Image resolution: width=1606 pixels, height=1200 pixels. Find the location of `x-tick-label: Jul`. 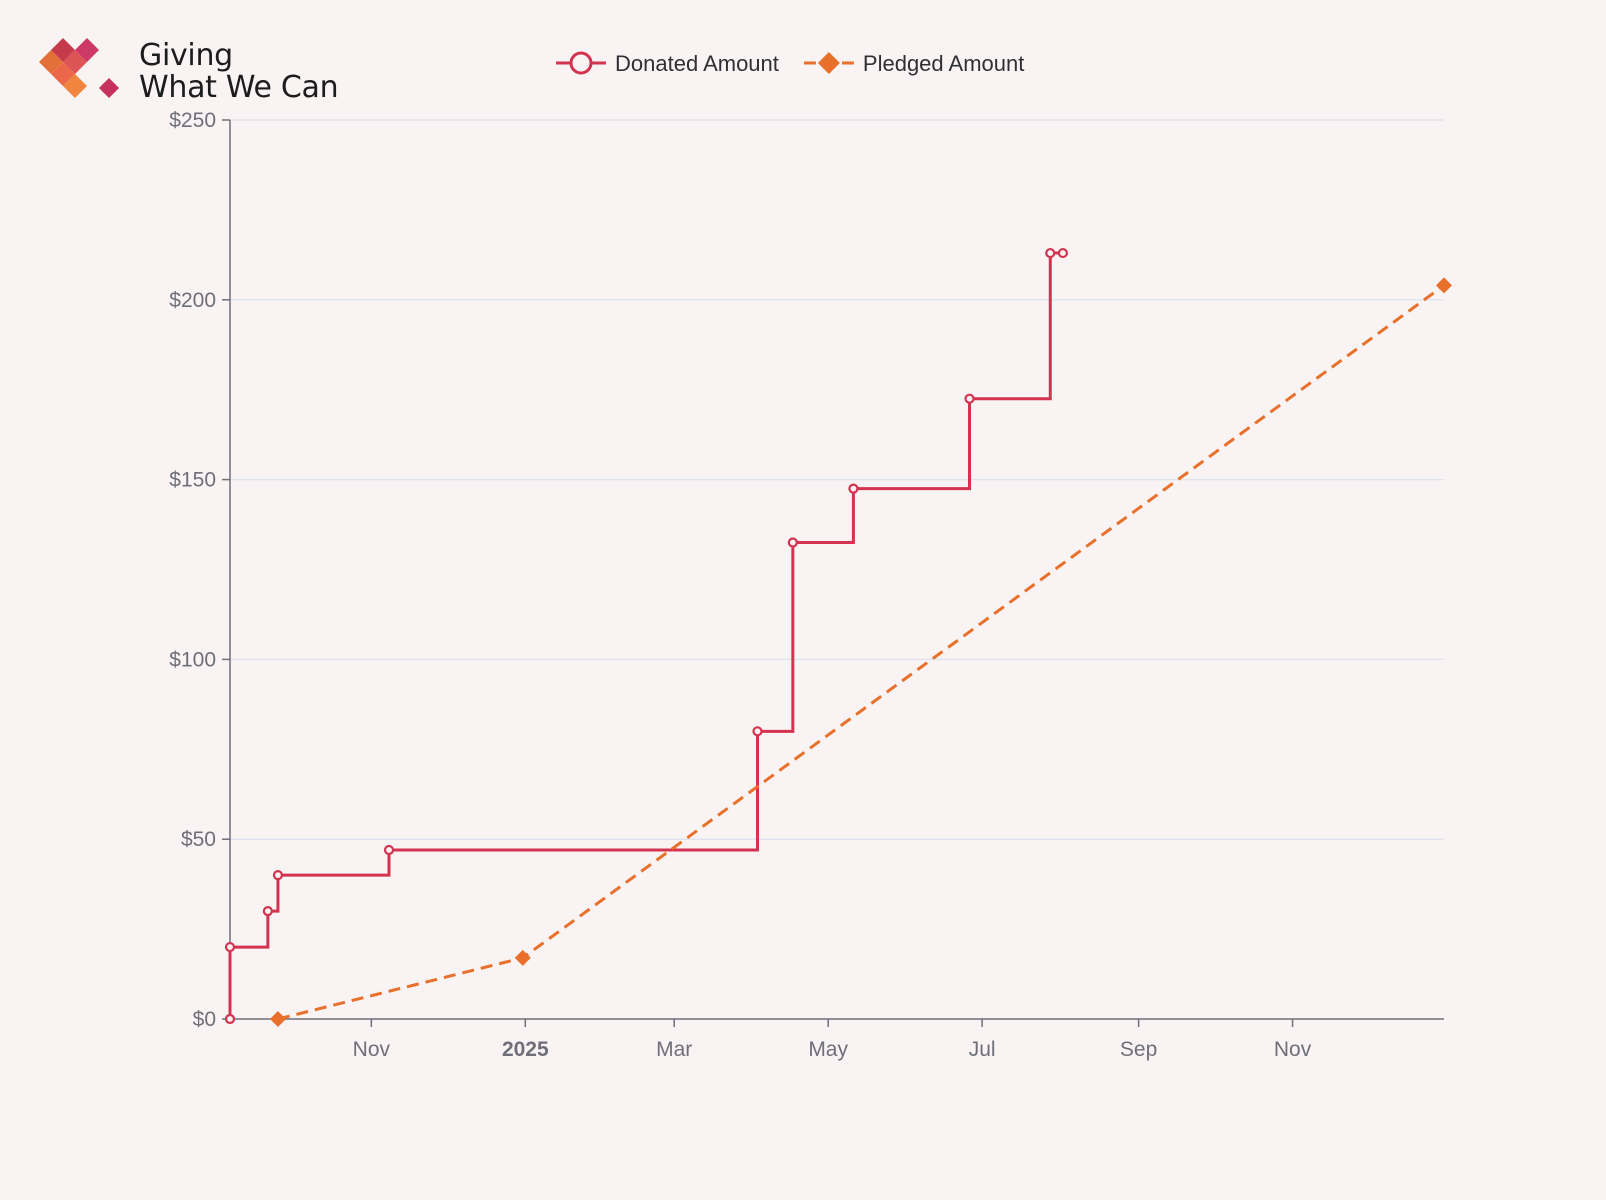

x-tick-label: Jul is located at coordinates (982, 1049).